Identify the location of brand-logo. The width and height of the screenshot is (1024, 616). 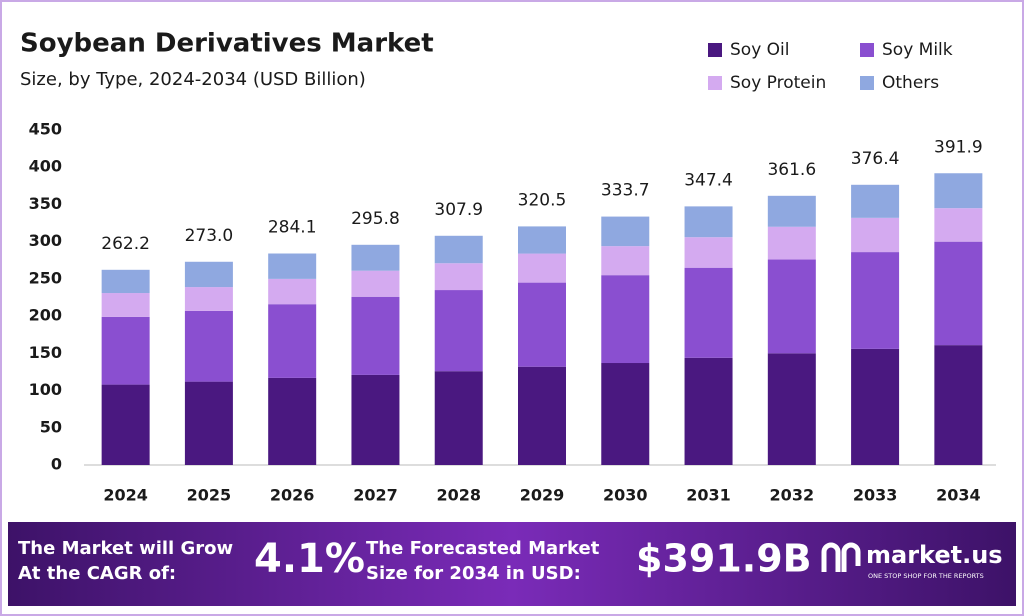
(841, 557).